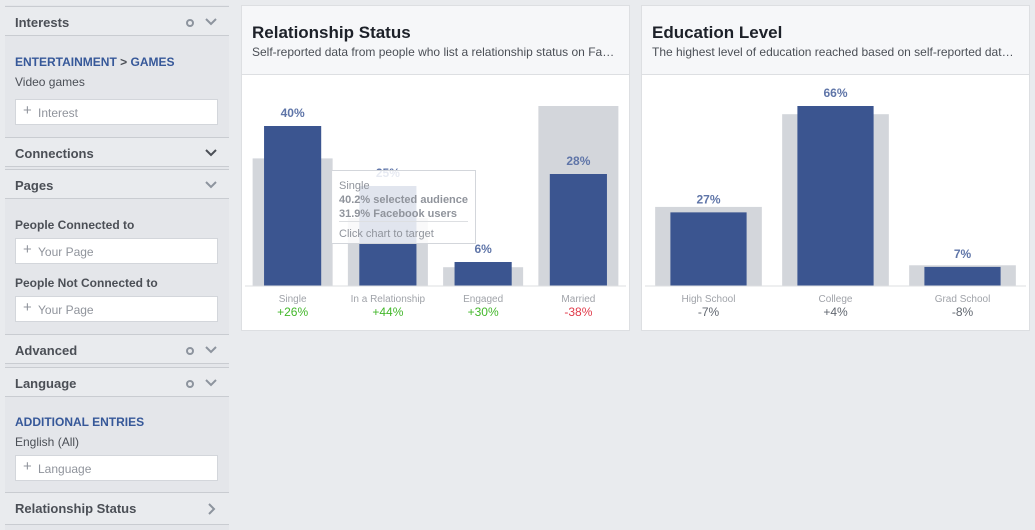  Describe the element at coordinates (709, 299) in the screenshot. I see `category-label: High School` at that location.